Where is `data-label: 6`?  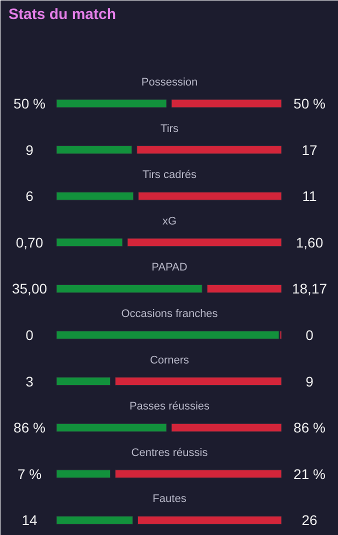 data-label: 6 is located at coordinates (30, 196).